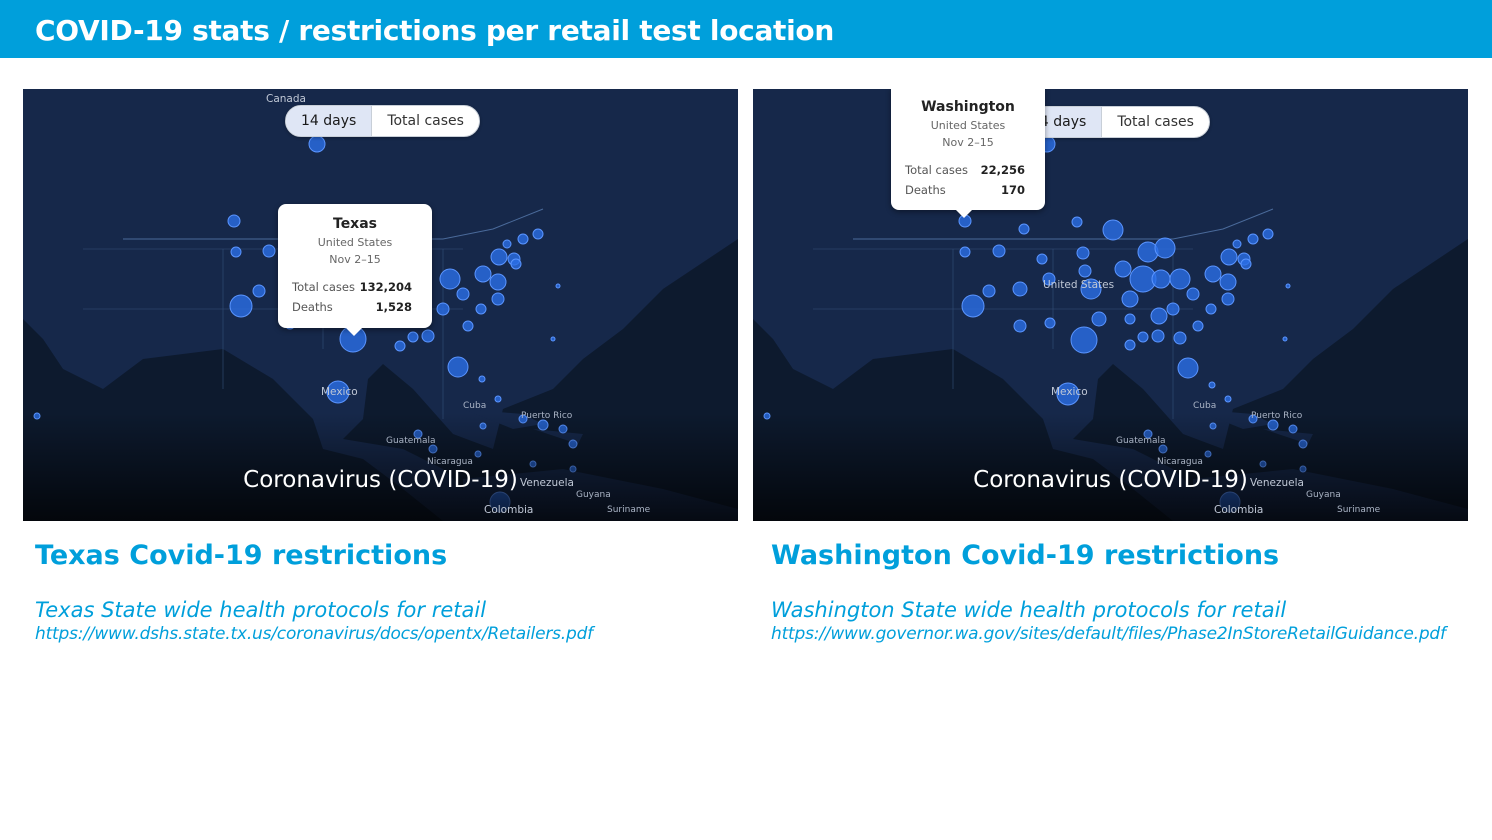 The height and width of the screenshot is (840, 1492). I want to click on tooltip-title: Washington, so click(968, 107).